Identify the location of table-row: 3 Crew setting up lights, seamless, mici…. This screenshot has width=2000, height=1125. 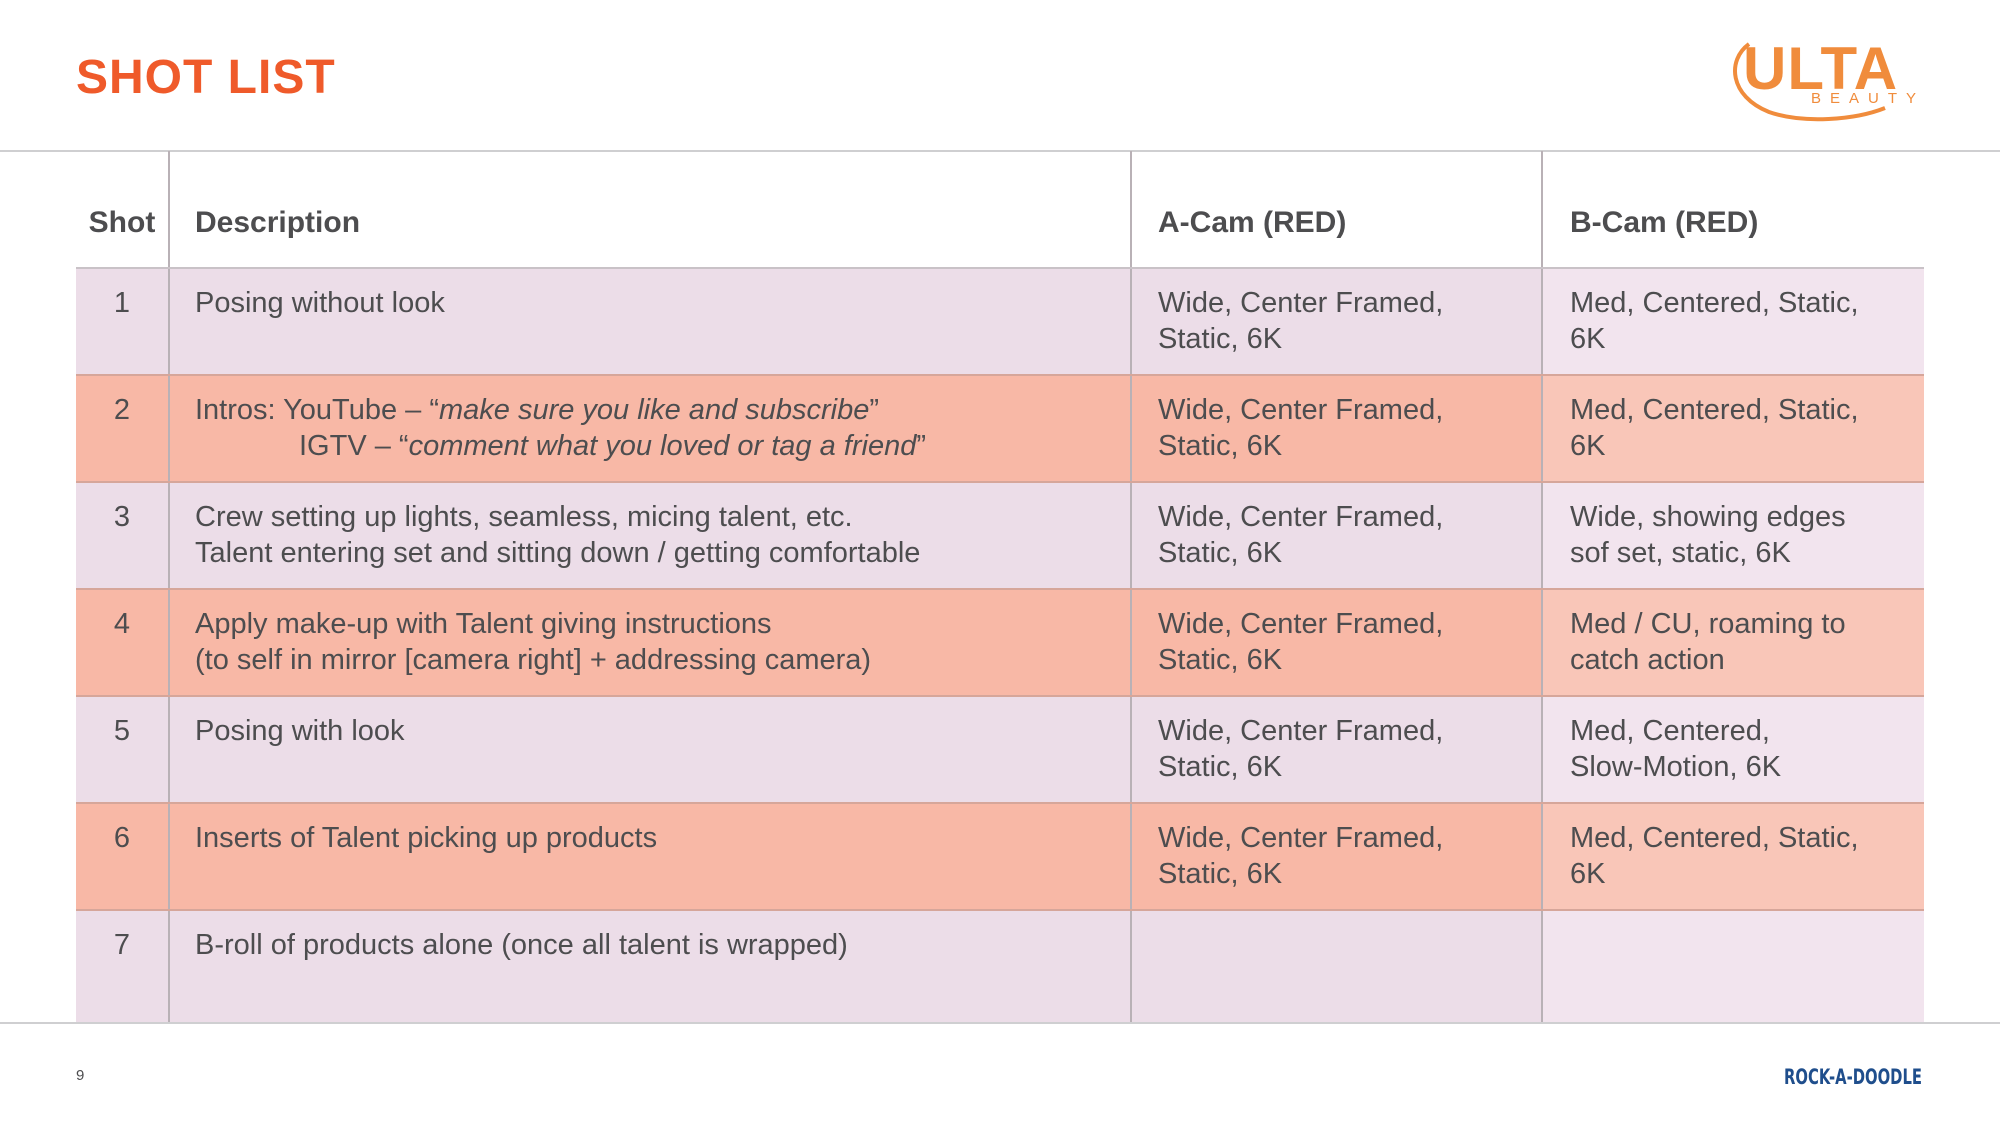
(1000, 536).